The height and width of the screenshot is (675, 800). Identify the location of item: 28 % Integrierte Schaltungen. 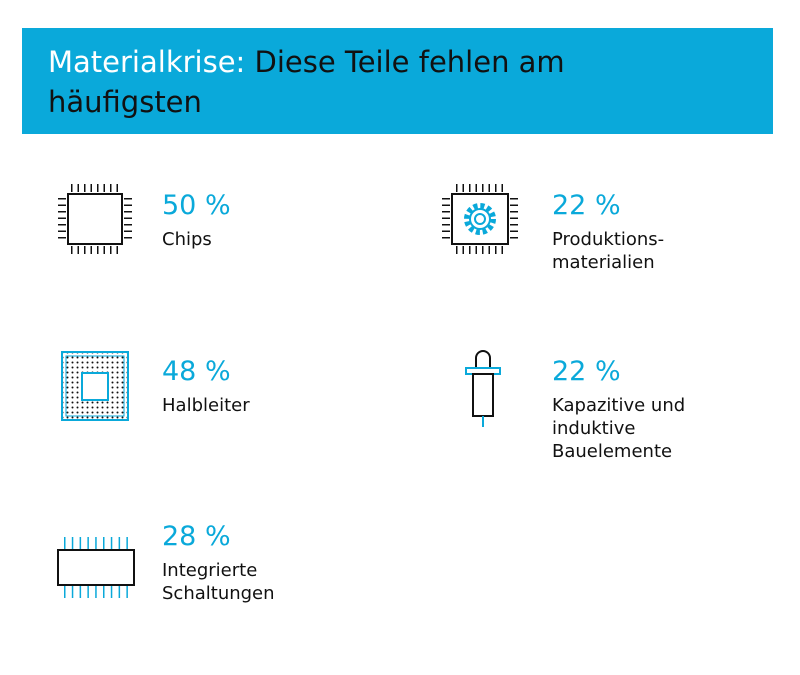
(218, 563).